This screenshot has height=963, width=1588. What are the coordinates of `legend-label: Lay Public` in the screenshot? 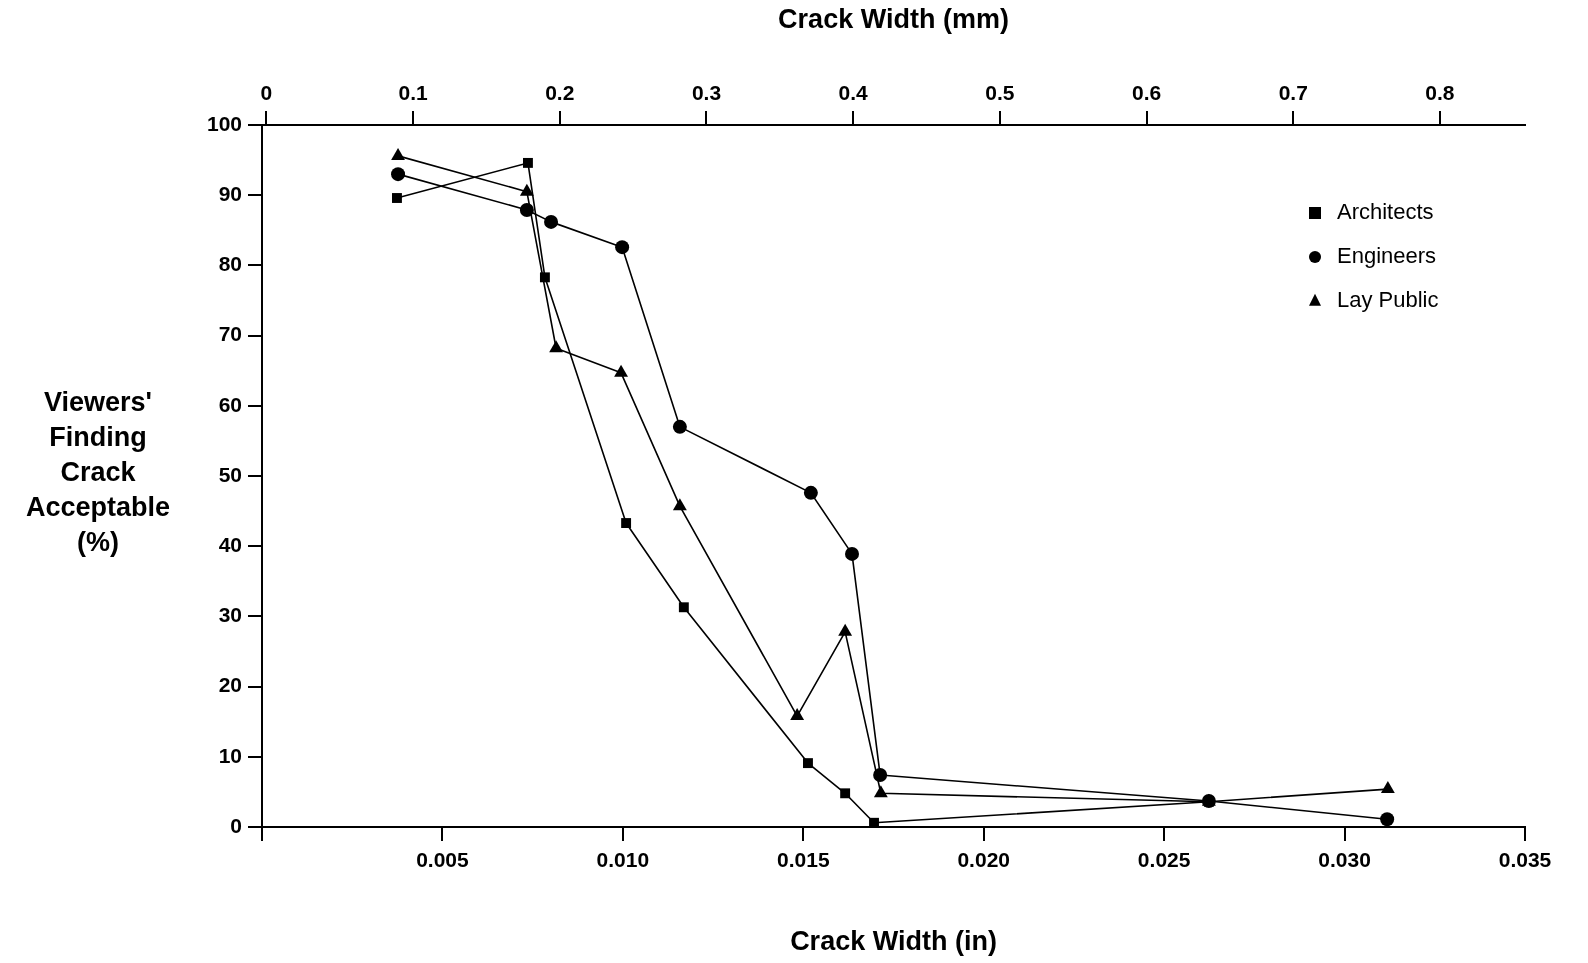 It's located at (1388, 300).